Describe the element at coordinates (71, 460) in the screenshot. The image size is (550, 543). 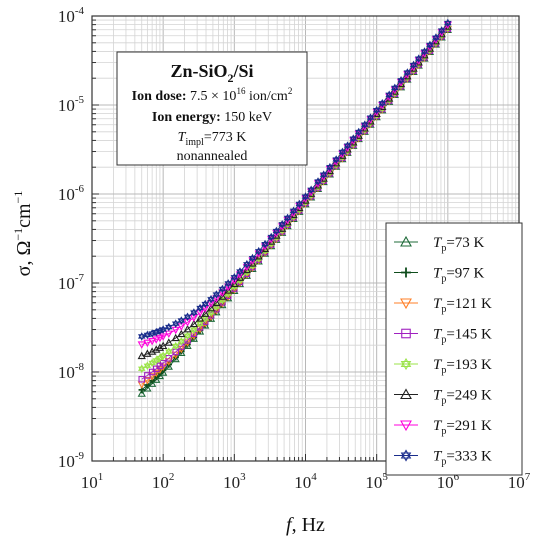
I see `y-tick-label: 10⁻⁹` at that location.